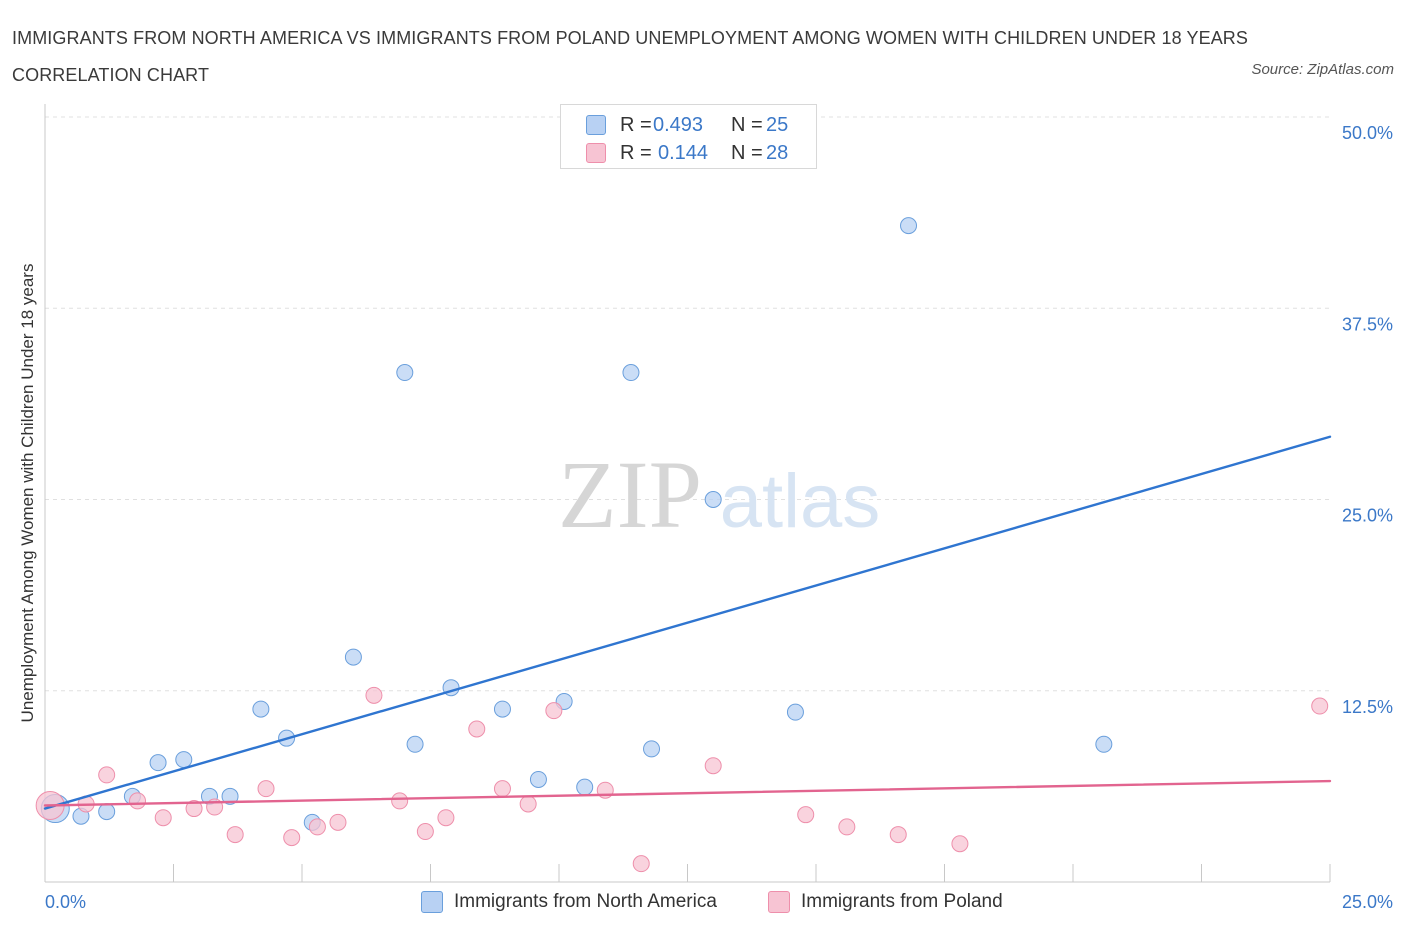  Describe the element at coordinates (1322, 69) in the screenshot. I see `source-label: Source: ZipAtlas.com` at that location.